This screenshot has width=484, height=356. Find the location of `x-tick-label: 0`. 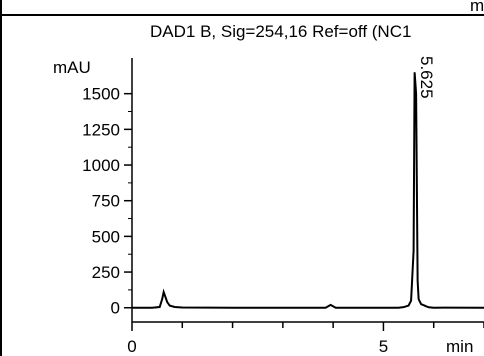

x-tick-label: 0 is located at coordinates (131, 346).